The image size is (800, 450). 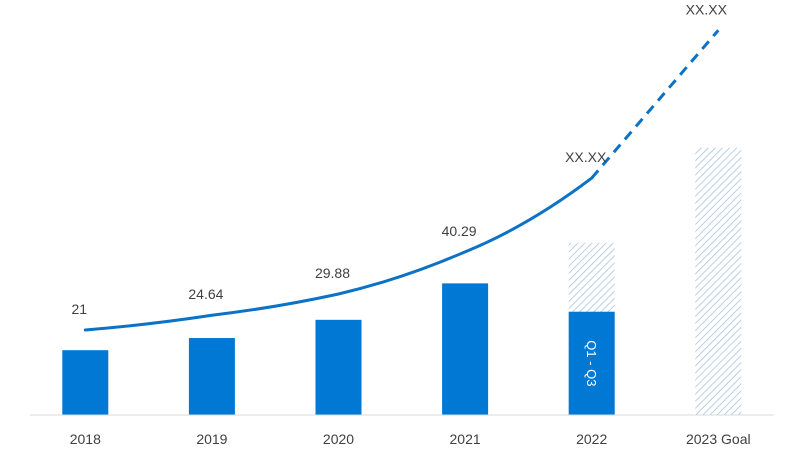 I want to click on bar-2022, so click(x=591, y=363).